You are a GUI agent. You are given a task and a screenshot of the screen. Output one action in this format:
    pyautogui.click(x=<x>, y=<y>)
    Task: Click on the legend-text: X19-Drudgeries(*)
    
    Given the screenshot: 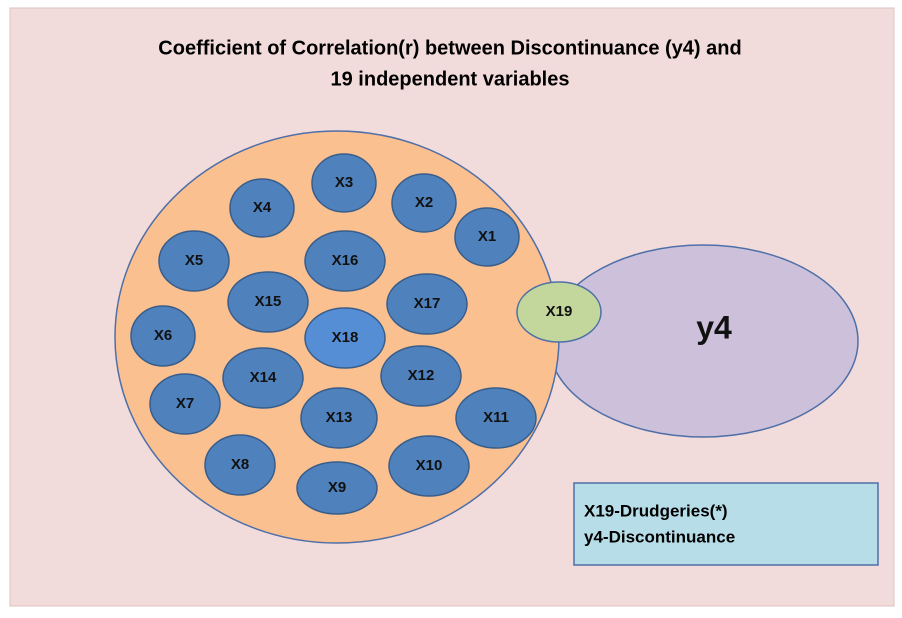 What is the action you would take?
    pyautogui.click(x=656, y=510)
    